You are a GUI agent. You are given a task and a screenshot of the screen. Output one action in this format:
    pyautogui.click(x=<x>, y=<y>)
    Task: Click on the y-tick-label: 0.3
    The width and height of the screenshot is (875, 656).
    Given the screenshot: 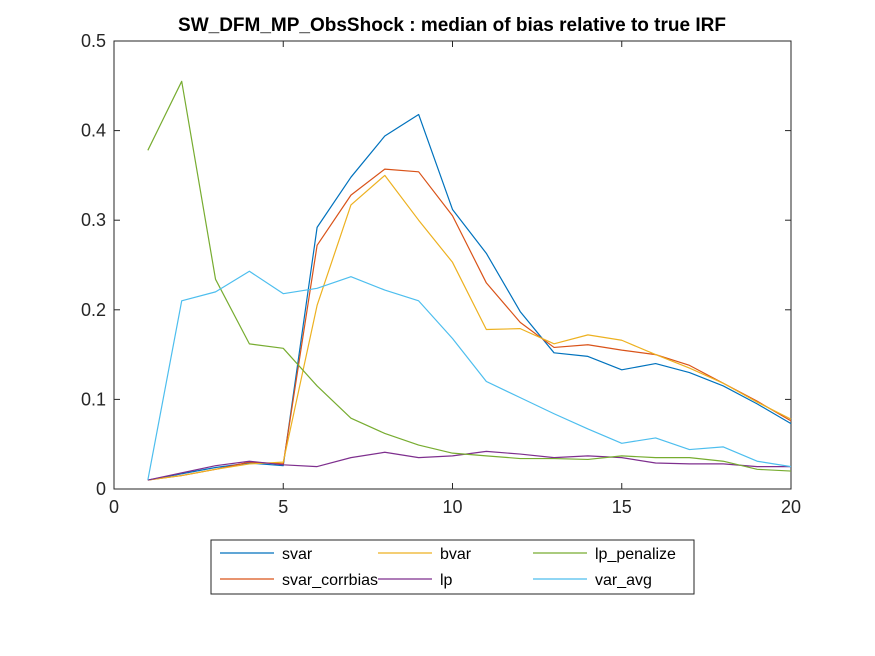 What is the action you would take?
    pyautogui.click(x=93, y=220)
    